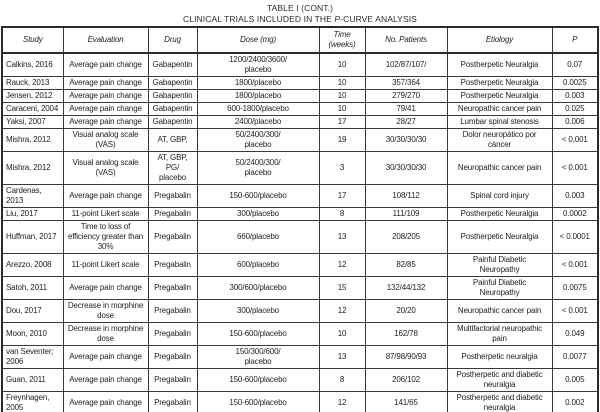 This screenshot has height=412, width=600. What do you see at coordinates (499, 311) in the screenshot?
I see `cell-etiology: Neuropathic cancer pain` at bounding box center [499, 311].